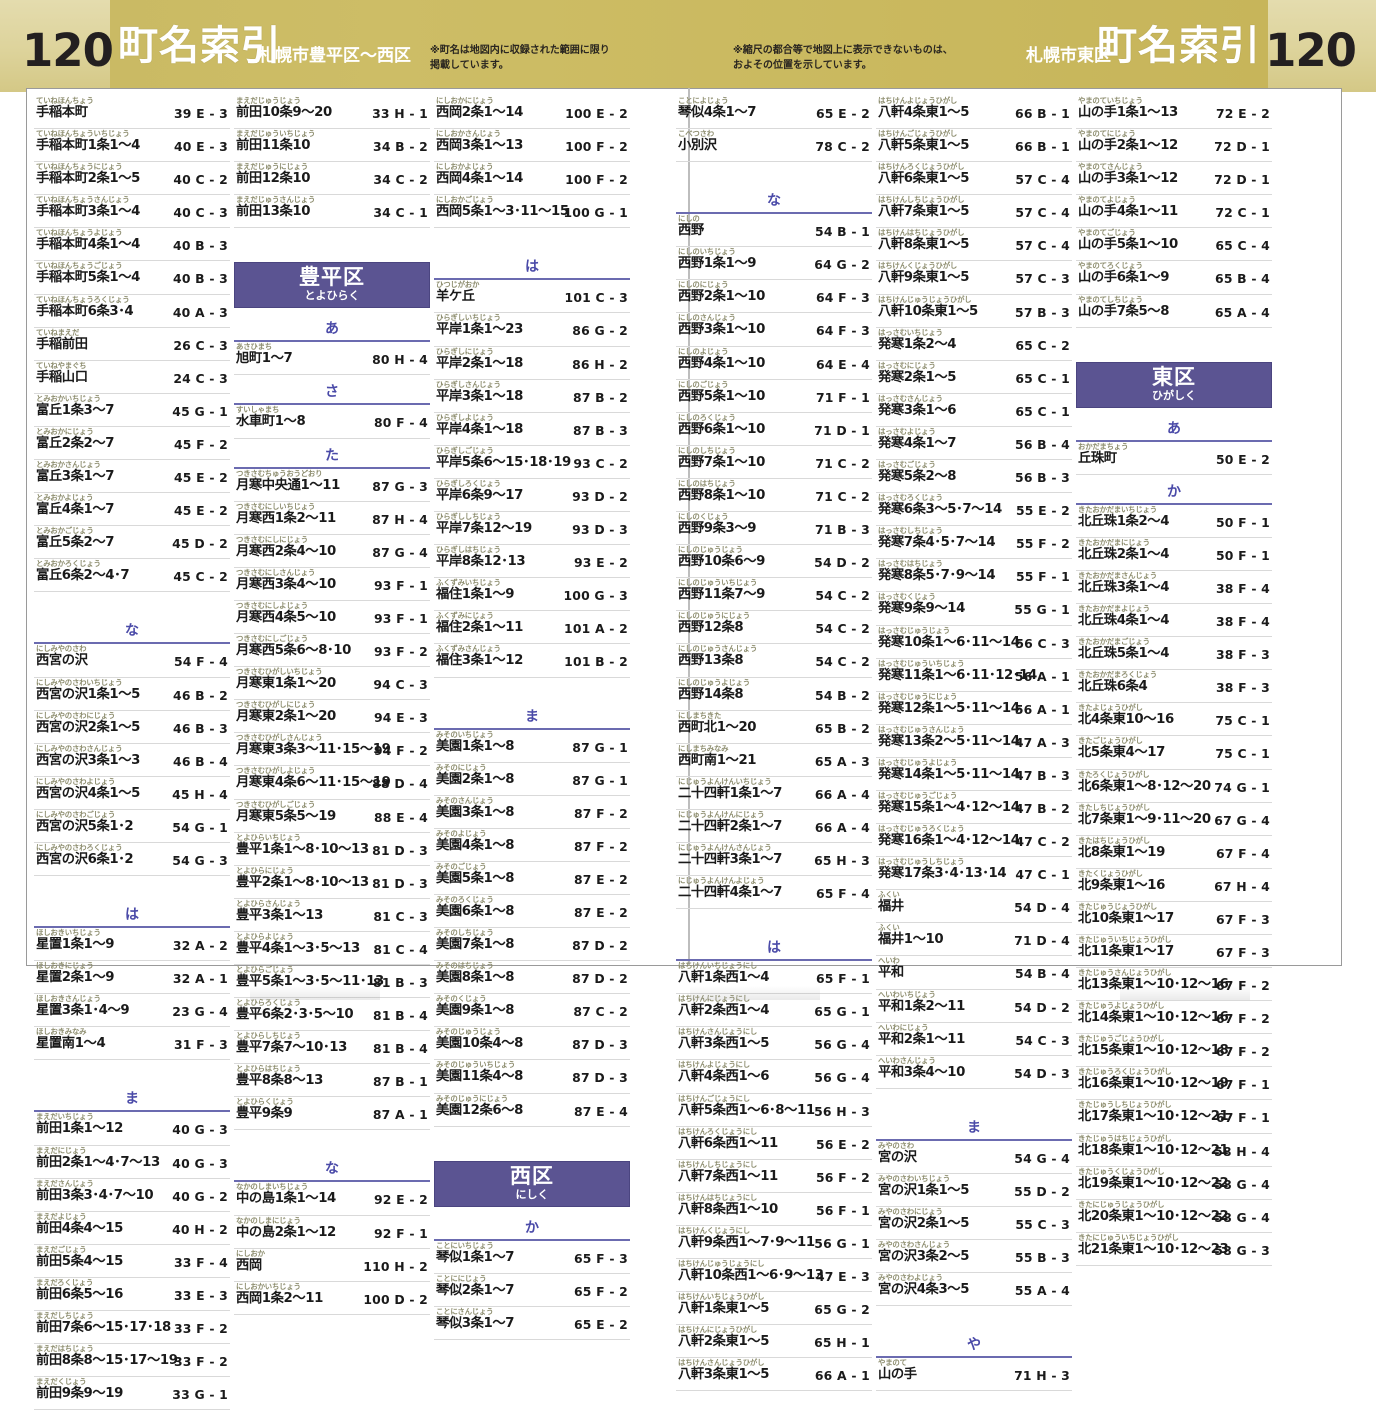 The image size is (1376, 1410). What do you see at coordinates (532, 1110) in the screenshot?
I see `index-entry: みそのじゅうにじょう 美園12条6～8 87 E - 4` at bounding box center [532, 1110].